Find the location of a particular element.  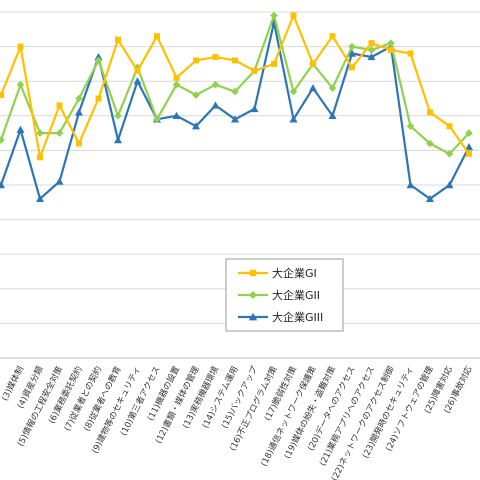

legend-label: 大企業GIII is located at coordinates (297, 317).